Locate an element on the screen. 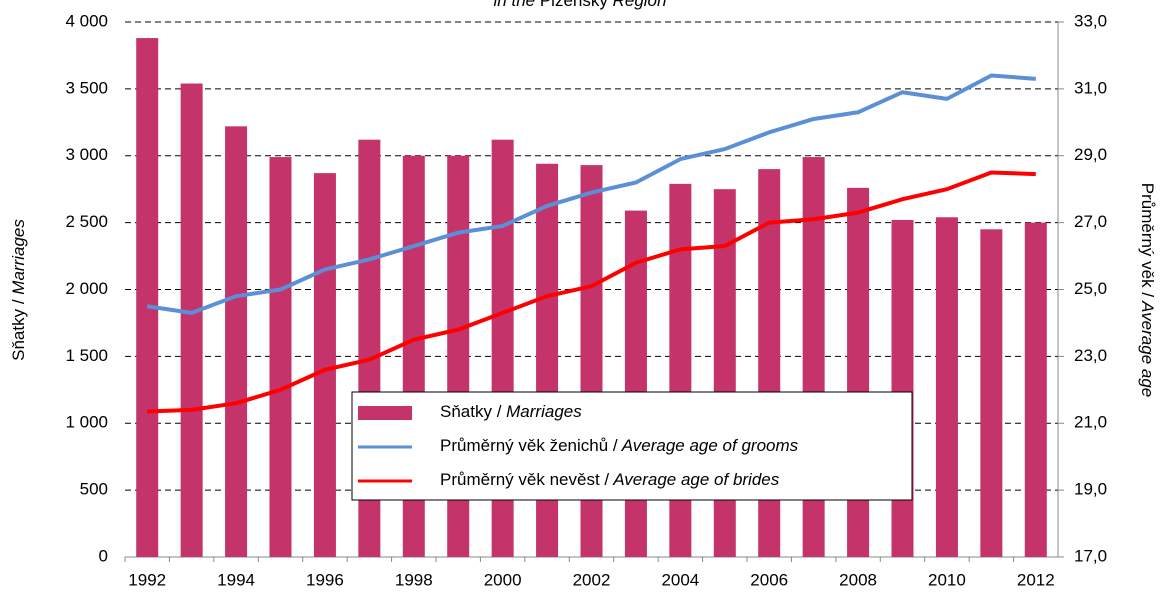 This screenshot has width=1161, height=608. legend-box is located at coordinates (632, 446).